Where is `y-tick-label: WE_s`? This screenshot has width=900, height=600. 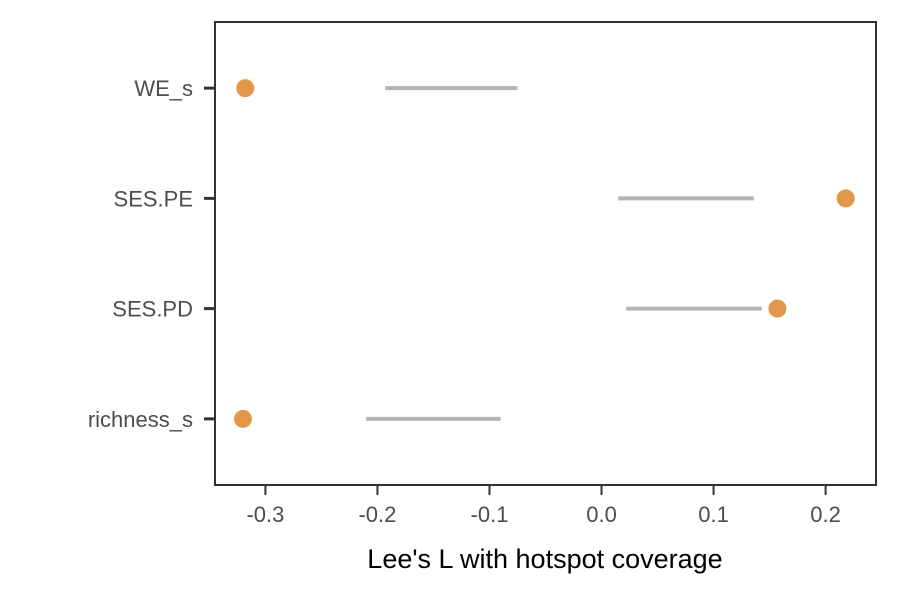 y-tick-label: WE_s is located at coordinates (163, 88).